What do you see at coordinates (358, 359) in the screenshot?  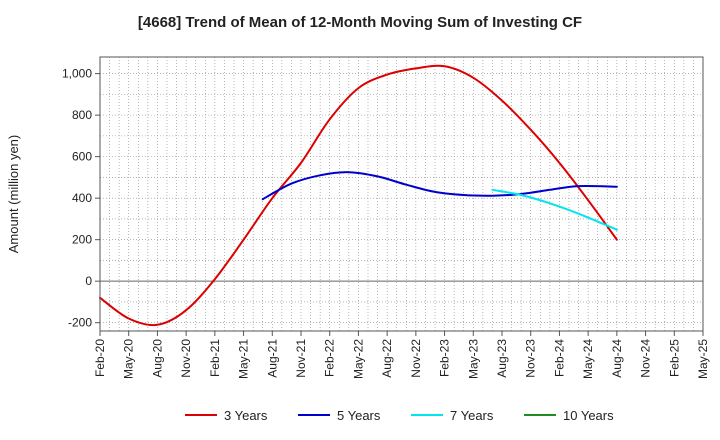 I see `x-tick-label: May-22` at bounding box center [358, 359].